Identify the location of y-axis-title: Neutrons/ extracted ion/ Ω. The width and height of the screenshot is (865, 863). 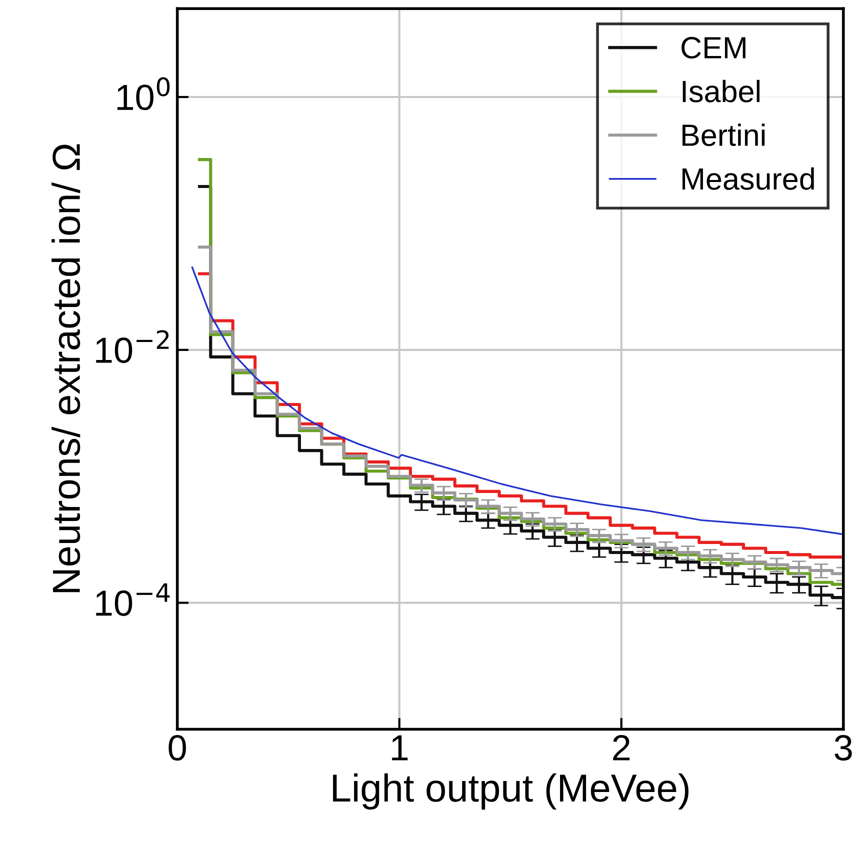
(66, 368).